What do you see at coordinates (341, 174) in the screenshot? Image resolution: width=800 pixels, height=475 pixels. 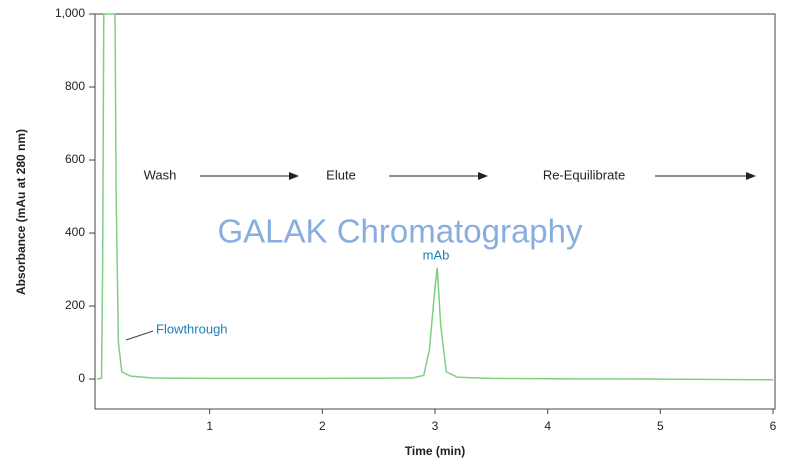 I see `phase-label: Elute` at bounding box center [341, 174].